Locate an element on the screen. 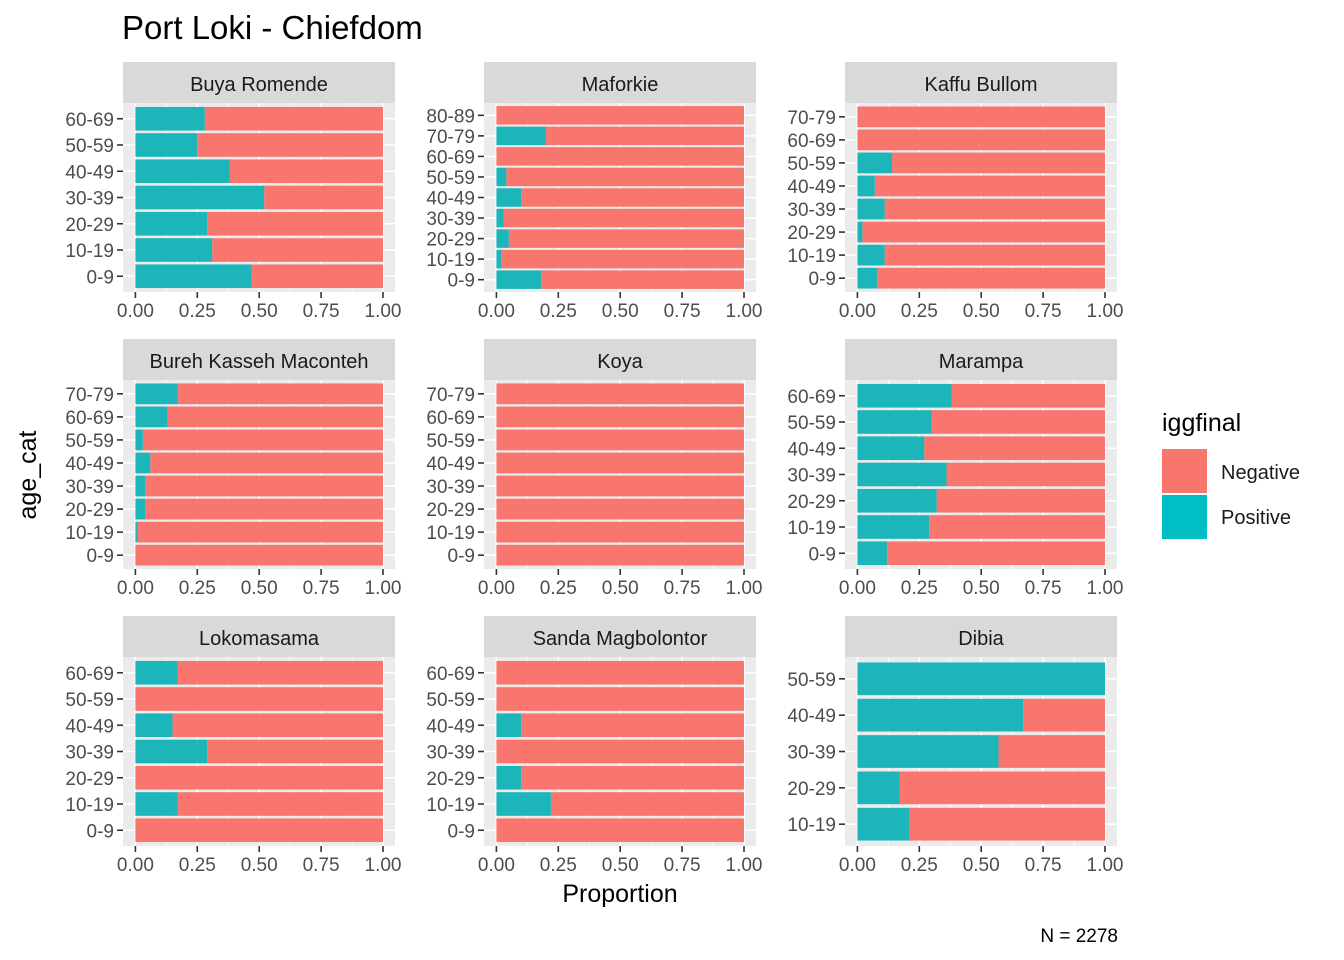 This screenshot has height=960, width=1344. facet-strip-label: Sanda Magbolontor is located at coordinates (620, 639).